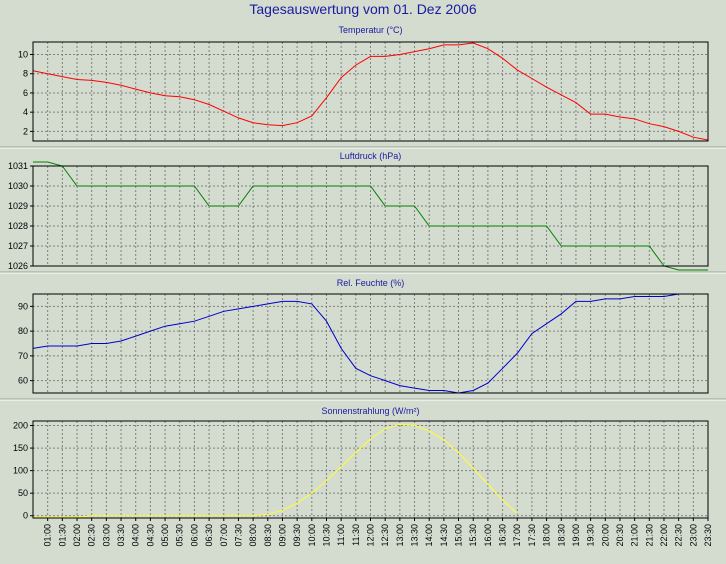 This screenshot has width=726, height=564. Describe the element at coordinates (517, 535) in the screenshot. I see `x-tick-label: 17:00` at that location.